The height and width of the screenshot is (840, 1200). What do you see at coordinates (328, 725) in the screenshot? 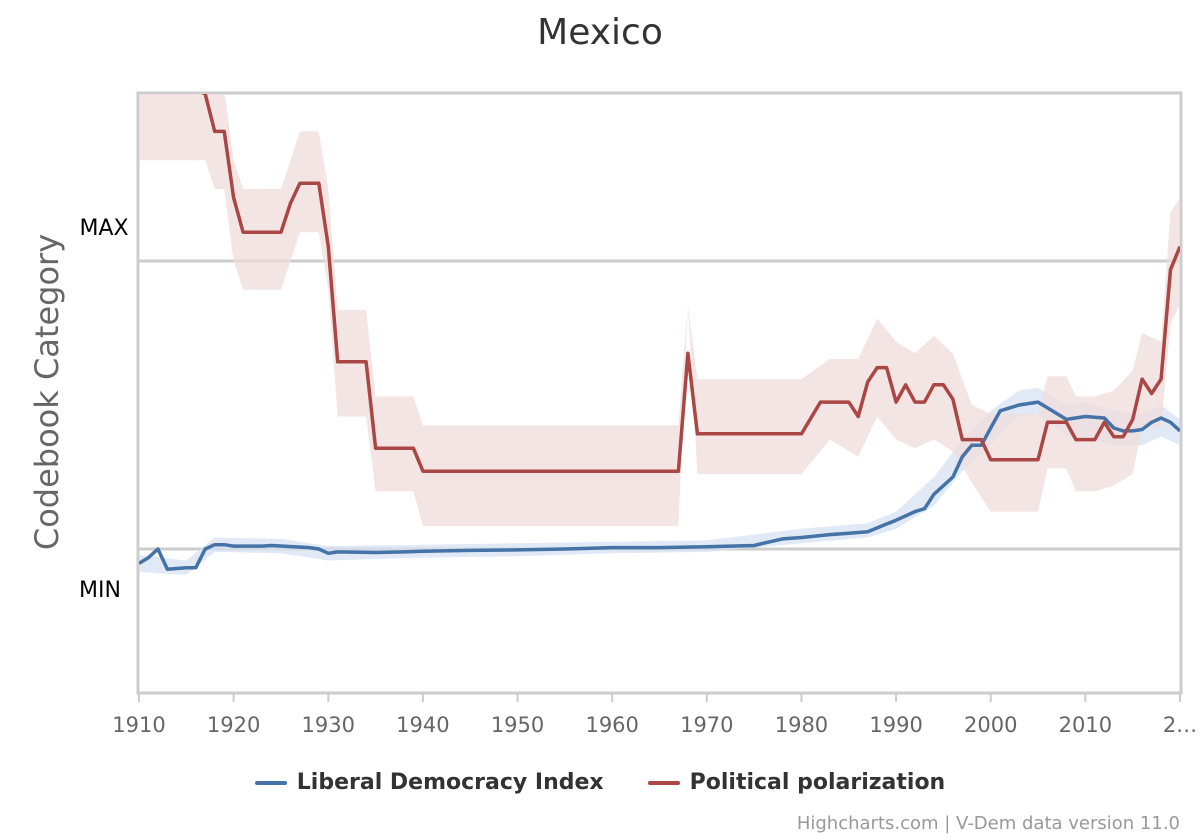
I see `x-tick-label: 1930` at bounding box center [328, 725].